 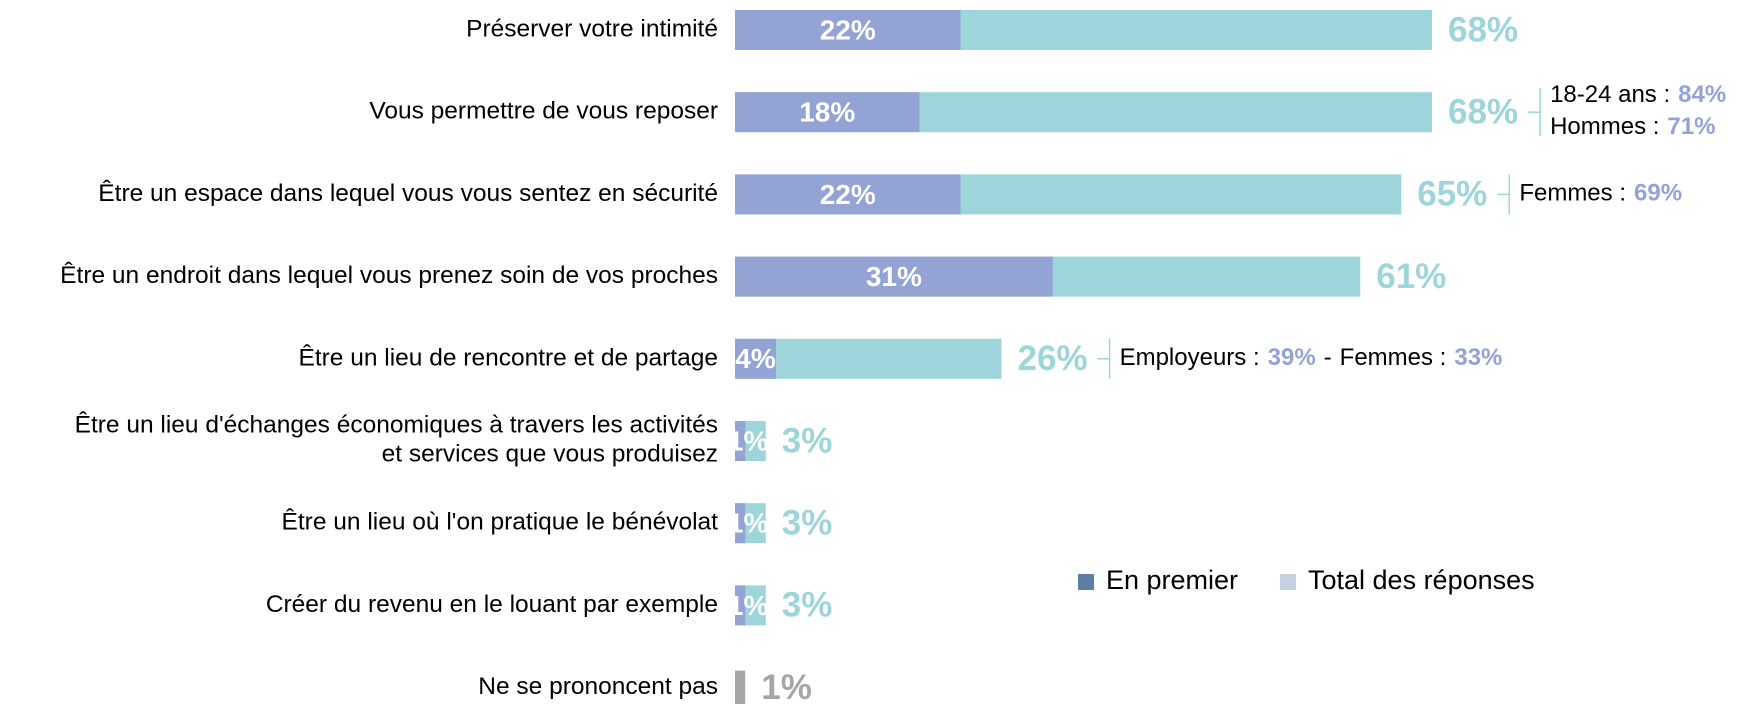 I want to click on annotation: 18-24 ans : 84%, so click(x=1638, y=95).